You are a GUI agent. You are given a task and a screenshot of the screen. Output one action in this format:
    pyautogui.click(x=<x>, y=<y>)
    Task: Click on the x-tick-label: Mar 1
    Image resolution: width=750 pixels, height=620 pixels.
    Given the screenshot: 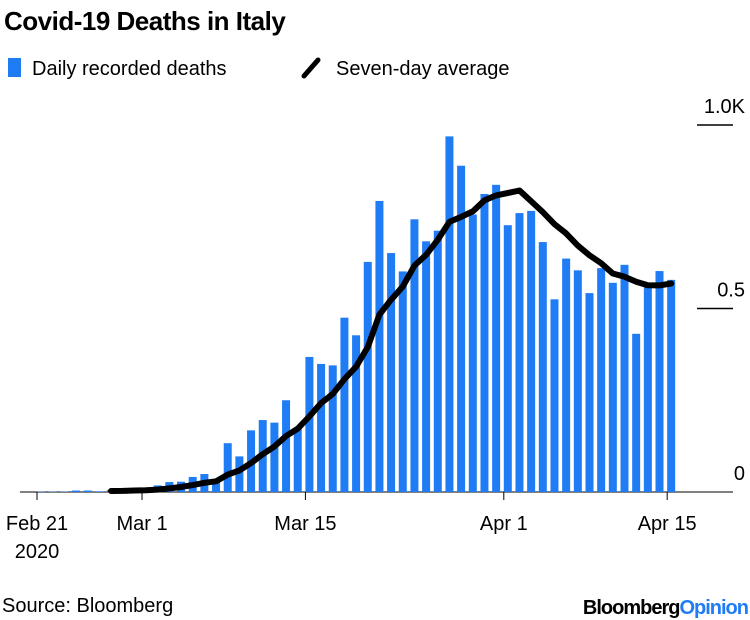 What is the action you would take?
    pyautogui.click(x=141, y=524)
    